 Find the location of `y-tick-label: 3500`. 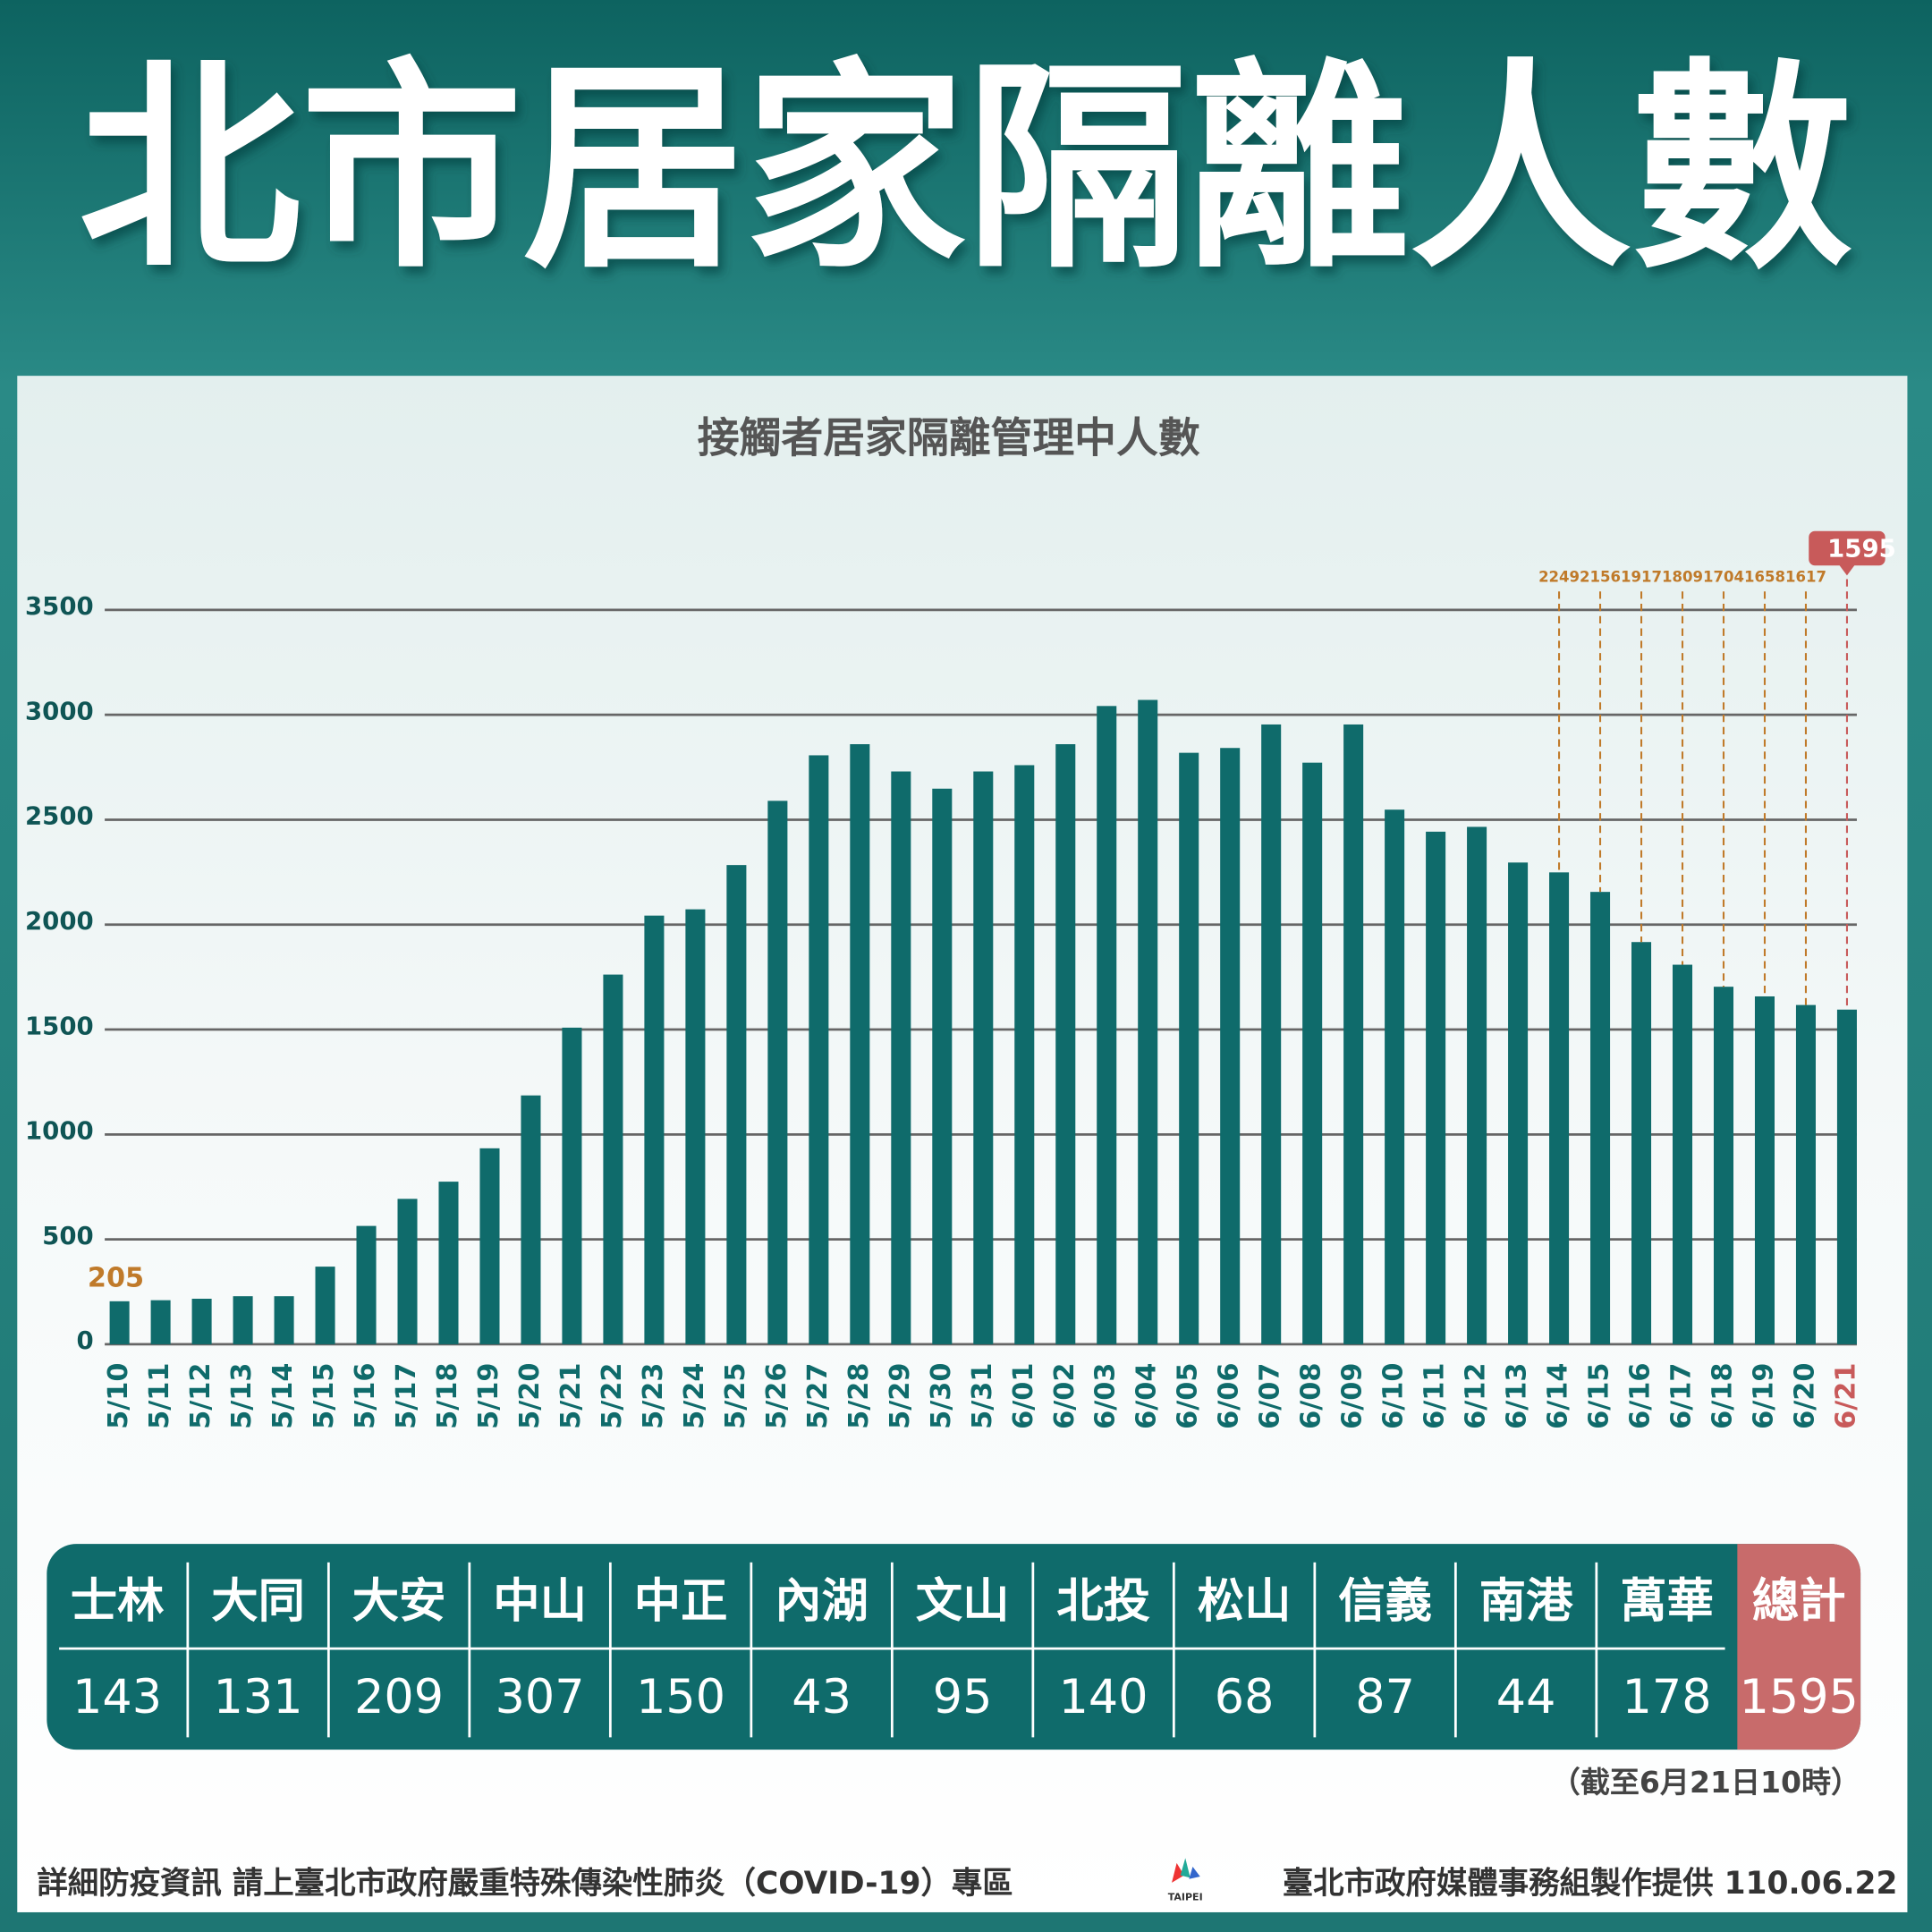

y-tick-label: 3500 is located at coordinates (59, 606).